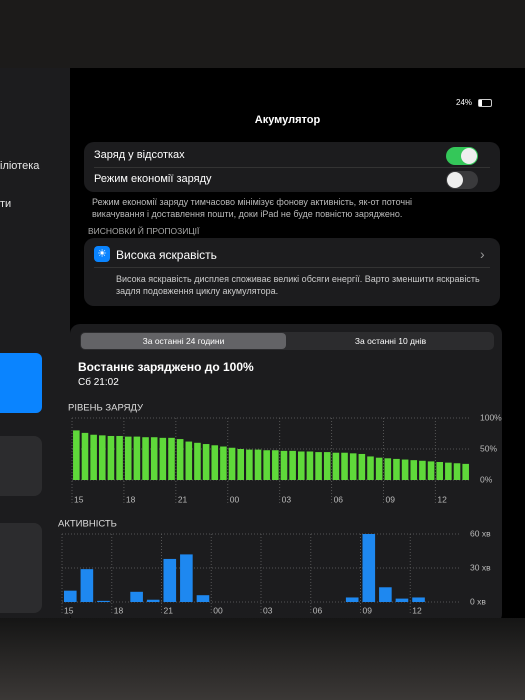 The width and height of the screenshot is (525, 700). What do you see at coordinates (287, 341) in the screenshot?
I see `segmented-control: За останні 24 години За останні 10 днів` at bounding box center [287, 341].